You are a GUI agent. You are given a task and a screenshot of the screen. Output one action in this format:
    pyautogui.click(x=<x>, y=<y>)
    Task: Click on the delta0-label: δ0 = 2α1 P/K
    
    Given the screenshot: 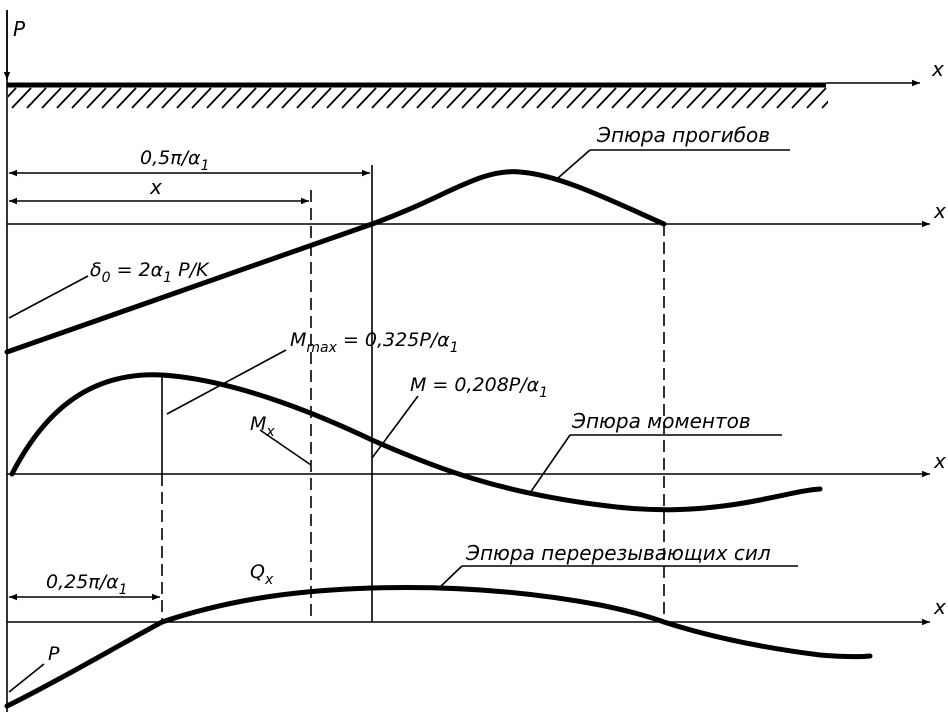 What is the action you would take?
    pyautogui.click(x=150, y=272)
    